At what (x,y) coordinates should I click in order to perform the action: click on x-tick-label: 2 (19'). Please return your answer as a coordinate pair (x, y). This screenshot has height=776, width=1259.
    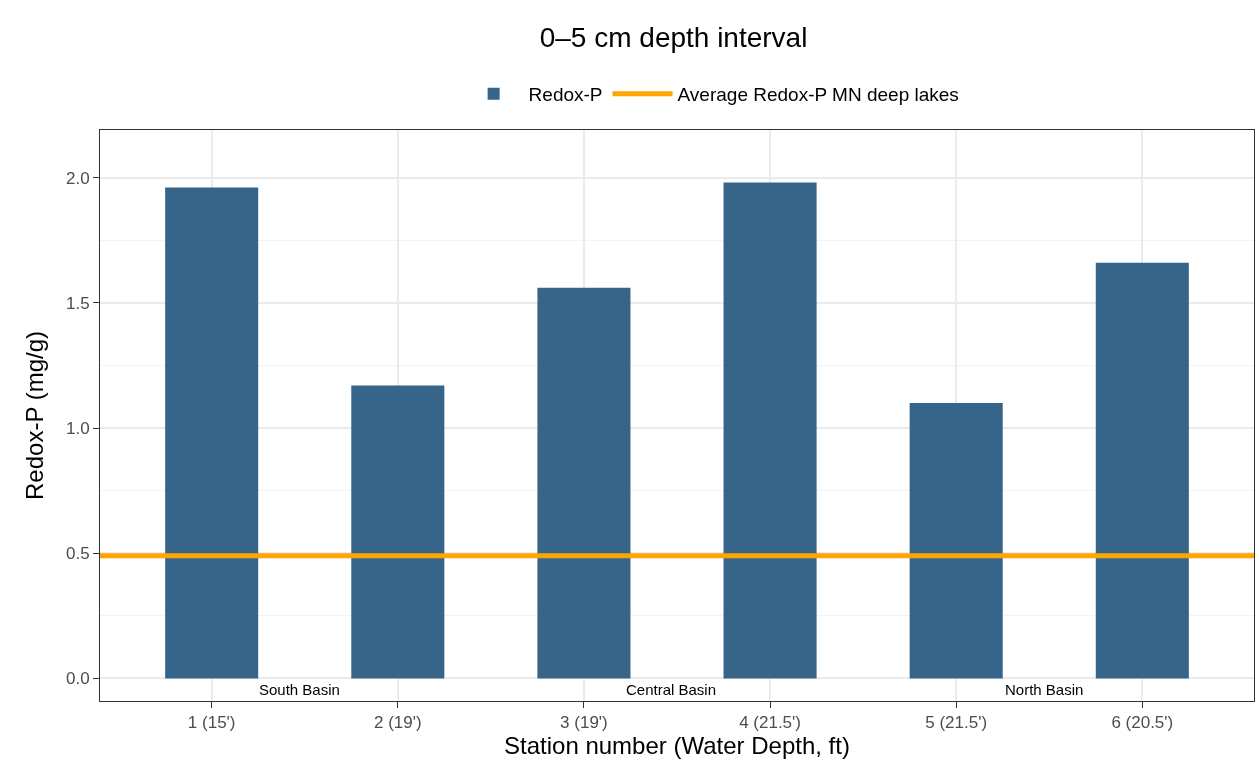
    Looking at the image, I should click on (397, 723).